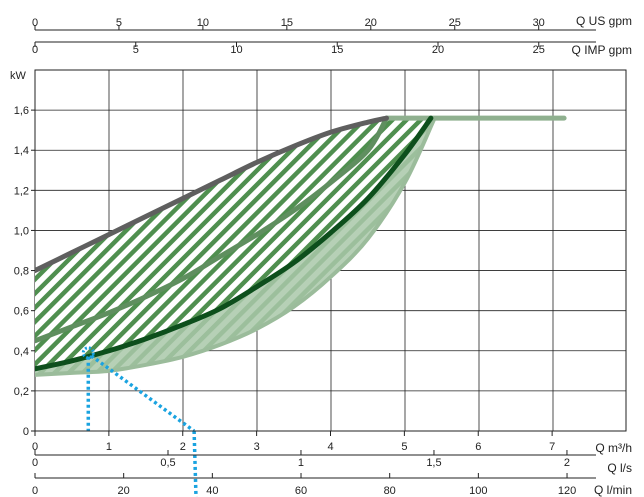 This screenshot has width=644, height=497. What do you see at coordinates (257, 447) in the screenshot?
I see `x-tick-label: 3` at bounding box center [257, 447].